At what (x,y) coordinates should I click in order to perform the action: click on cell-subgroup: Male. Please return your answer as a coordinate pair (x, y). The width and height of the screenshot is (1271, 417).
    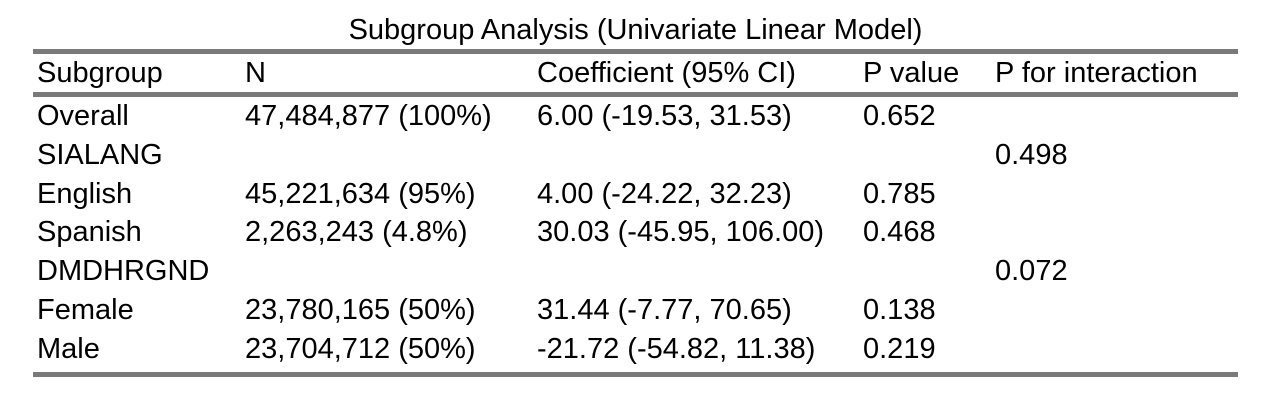
    Looking at the image, I should click on (68, 348).